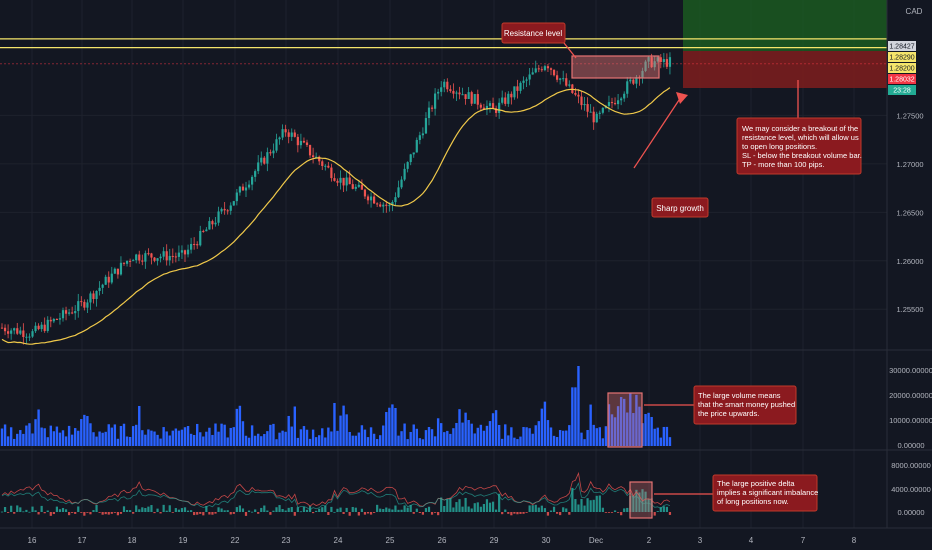  Describe the element at coordinates (911, 465) in the screenshot. I see `delta-tick-label: 8000.00000` at that location.